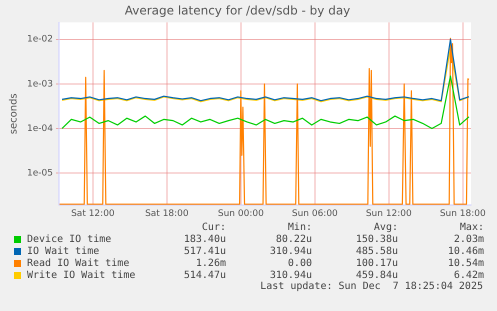  What do you see at coordinates (14, 113) in the screenshot?
I see `y-axis-title: seconds` at bounding box center [14, 113].